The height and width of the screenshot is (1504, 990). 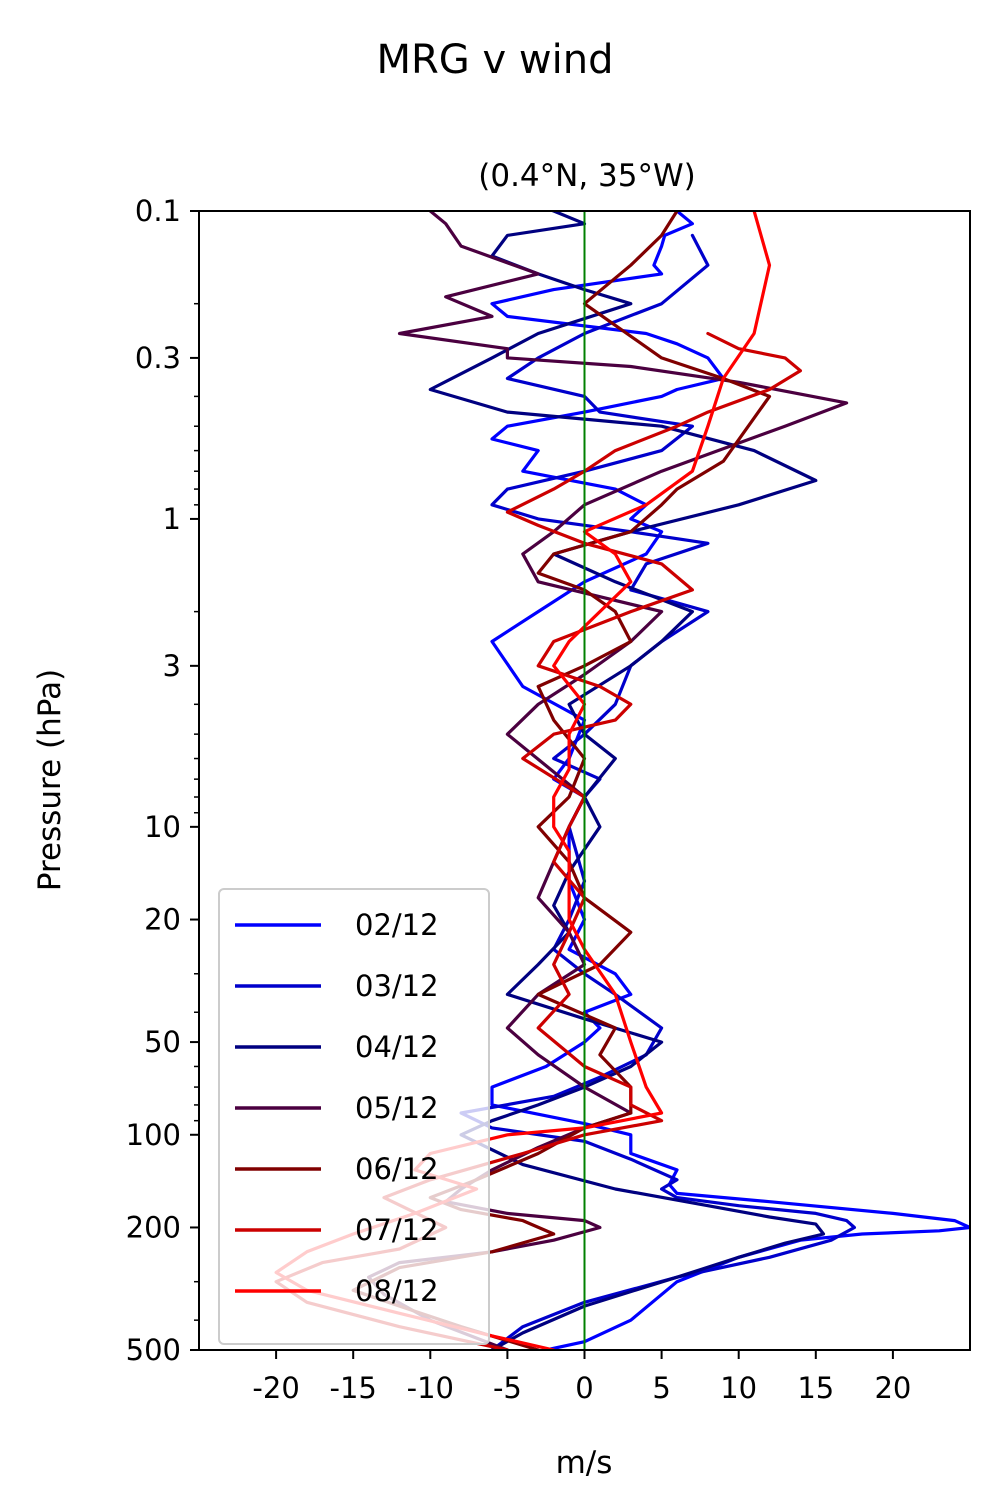 I want to click on y-tick-label: 50, so click(x=162, y=1042).